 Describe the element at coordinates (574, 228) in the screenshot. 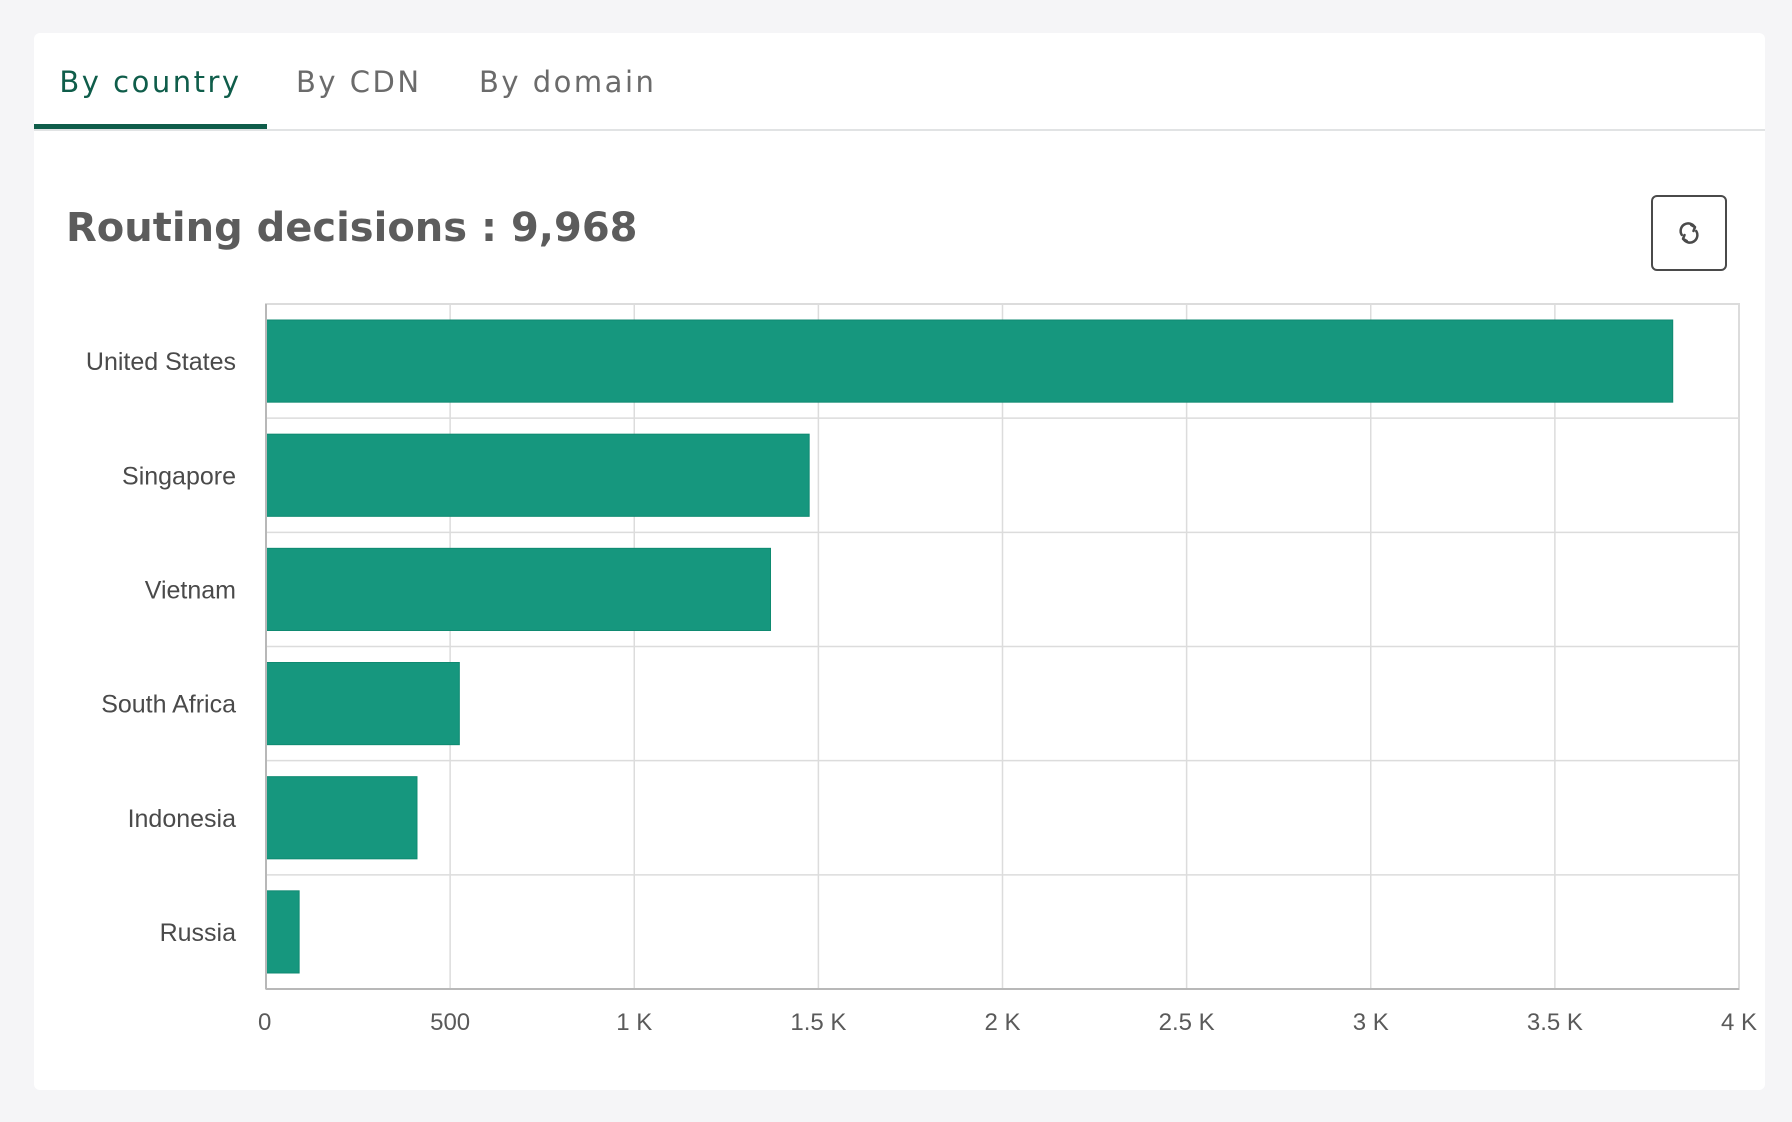

I see `summary-total: 9,968` at that location.